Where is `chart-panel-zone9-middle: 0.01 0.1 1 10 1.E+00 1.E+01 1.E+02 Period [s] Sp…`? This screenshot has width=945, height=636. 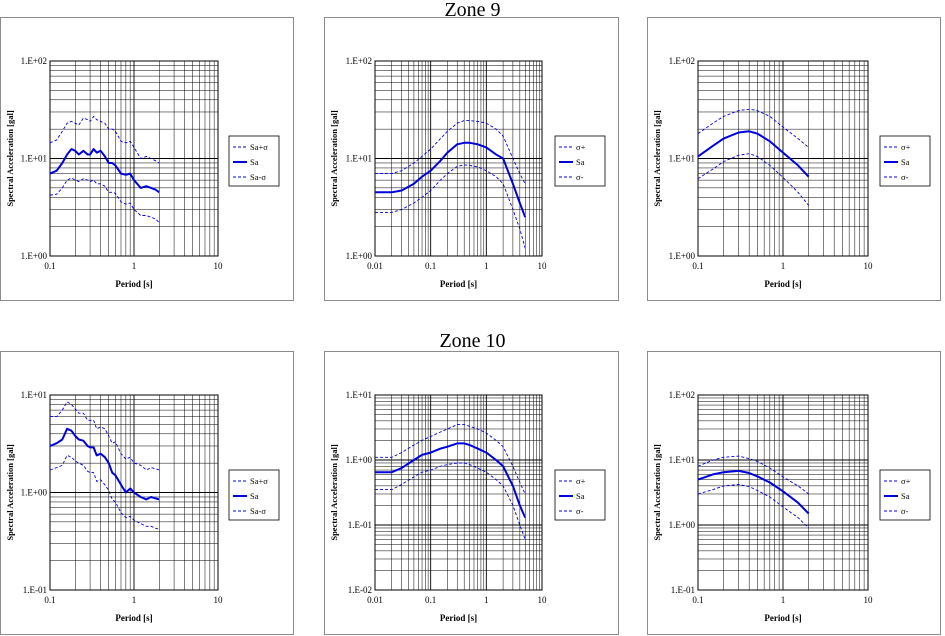
chart-panel-zone9-middle: 0.01 0.1 1 10 1.E+00 1.E+01 1.E+02 Period [s] Sp… is located at coordinates (471, 159).